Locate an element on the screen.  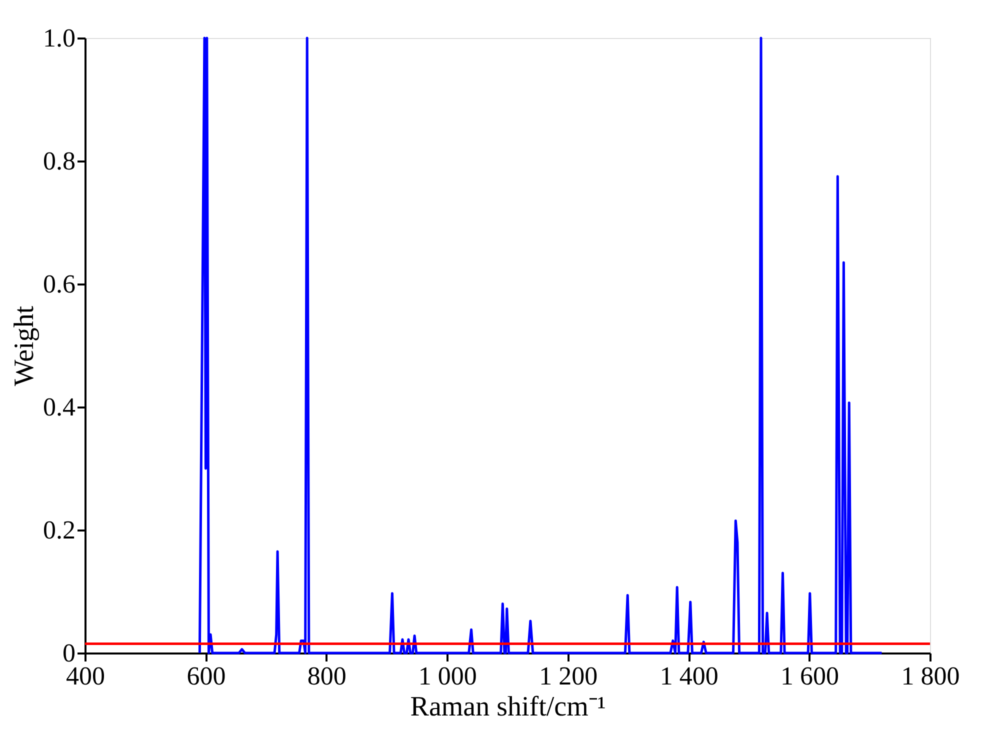
x-tick-label: 1 800 is located at coordinates (930, 676).